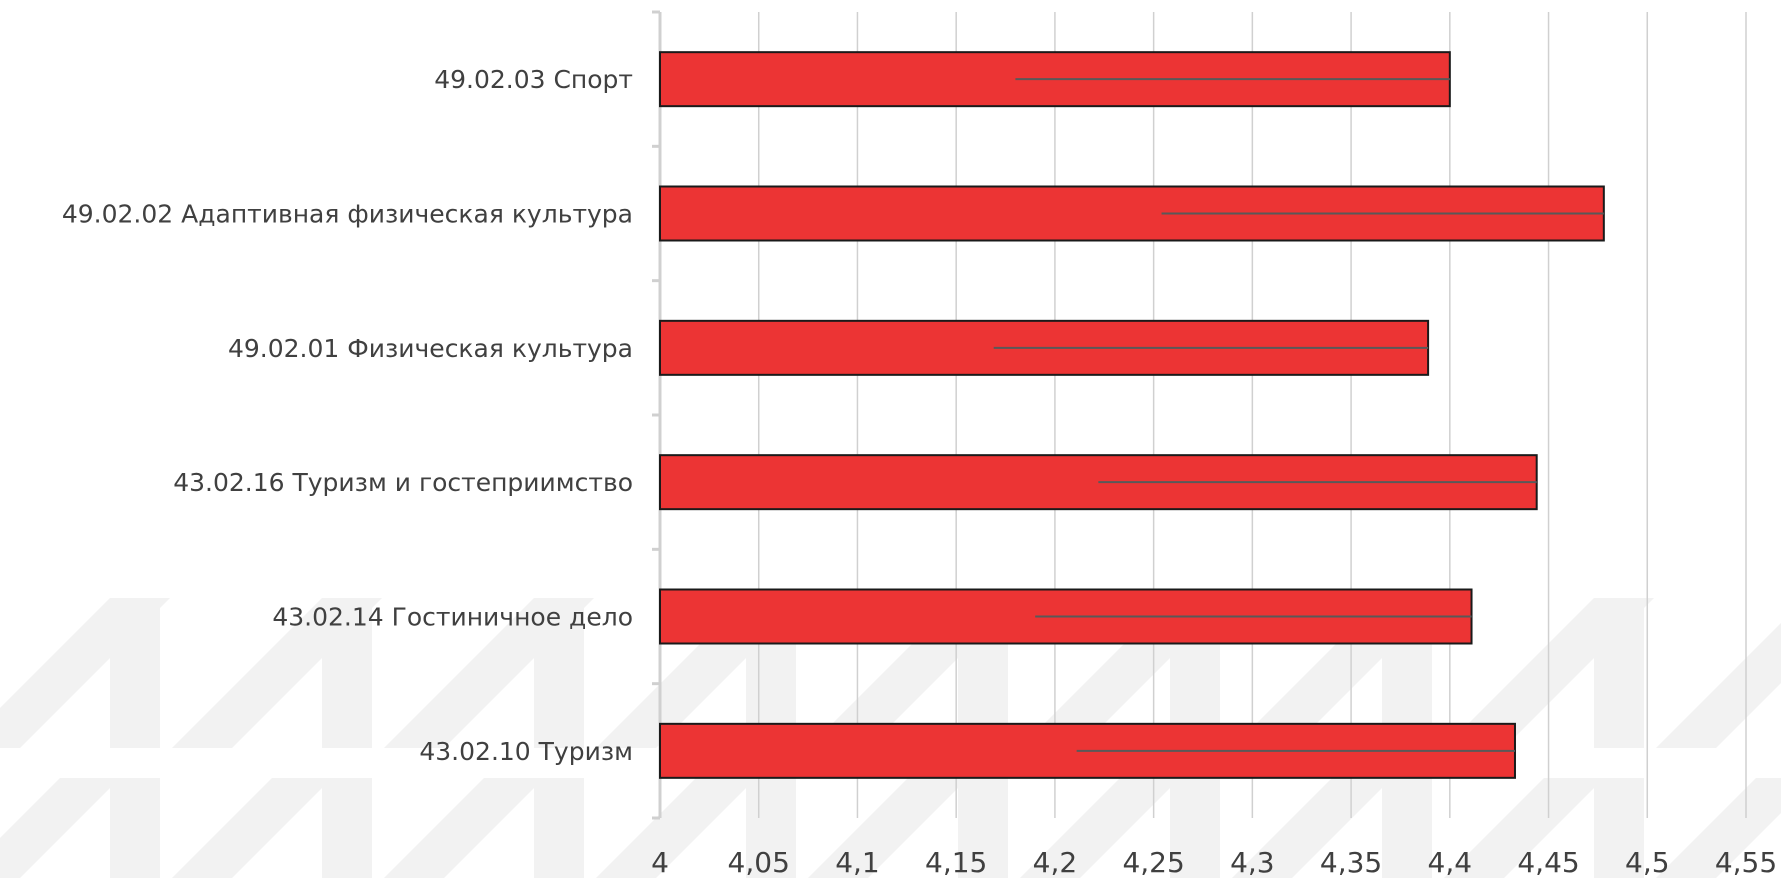 The width and height of the screenshot is (1781, 878). What do you see at coordinates (1450, 862) in the screenshot?
I see `x-tick-label: 4,4` at bounding box center [1450, 862].